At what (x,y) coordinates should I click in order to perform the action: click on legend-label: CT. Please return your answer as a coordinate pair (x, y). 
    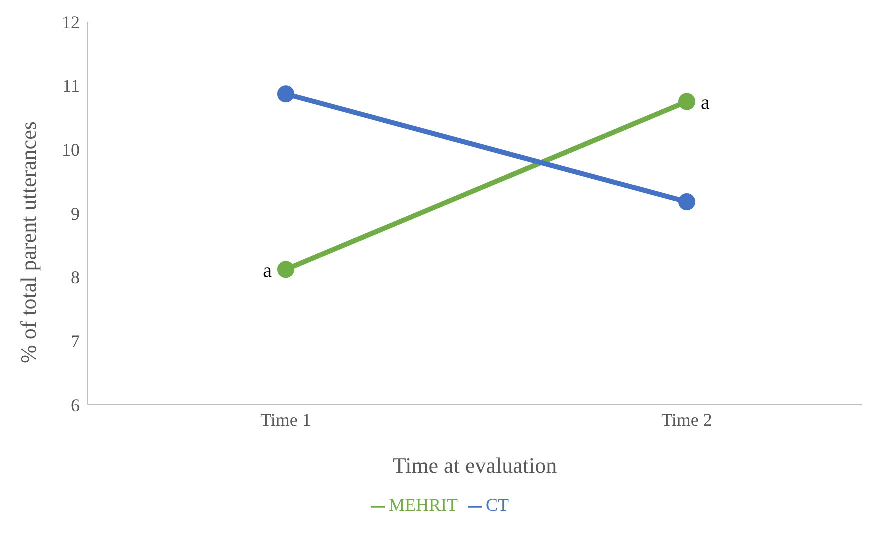
    Looking at the image, I should click on (497, 505).